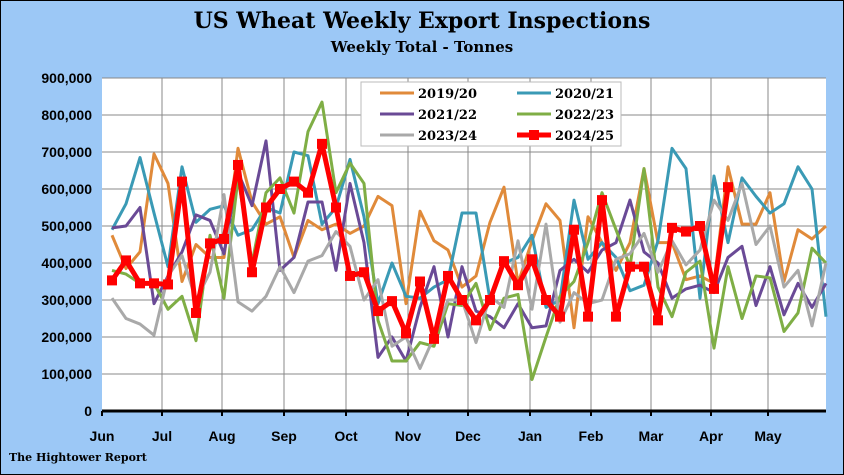  I want to click on y-tick-label: 800,000, so click(66, 115).